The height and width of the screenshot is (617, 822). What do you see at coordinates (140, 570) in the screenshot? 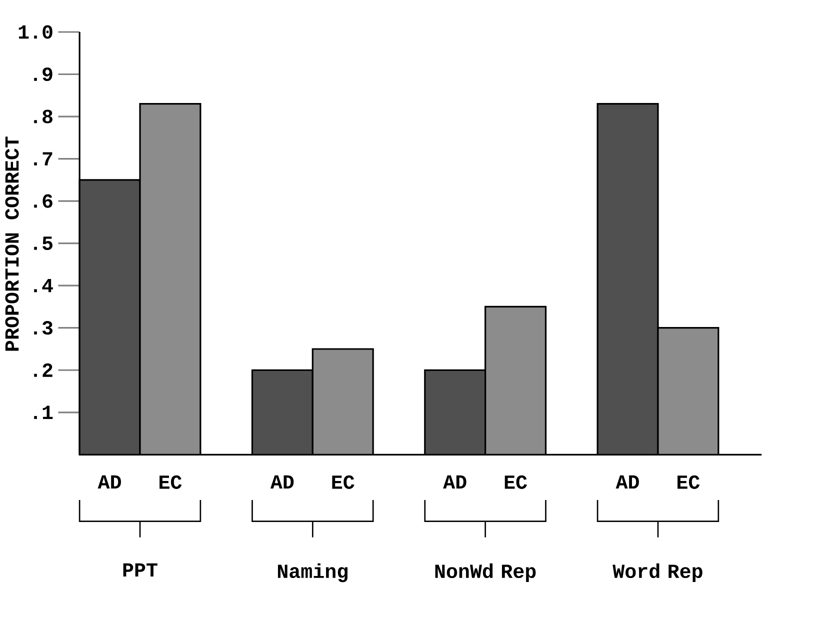
I see `x-tick-label: PPT` at bounding box center [140, 570].